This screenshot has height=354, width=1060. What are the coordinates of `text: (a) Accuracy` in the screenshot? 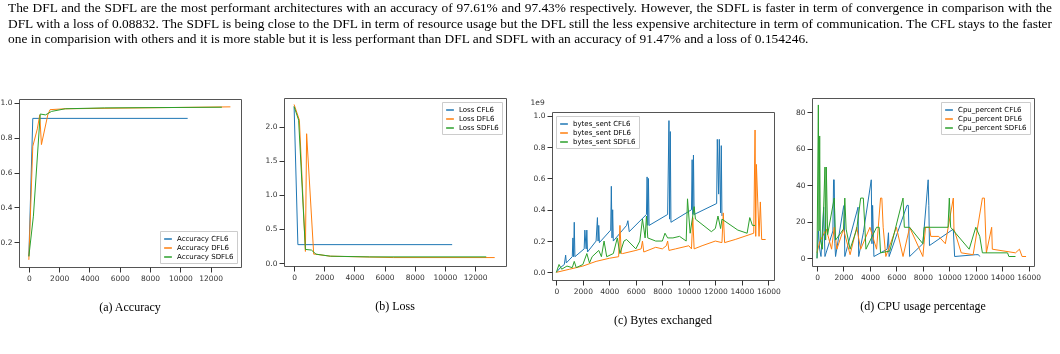 It's located at (130, 306).